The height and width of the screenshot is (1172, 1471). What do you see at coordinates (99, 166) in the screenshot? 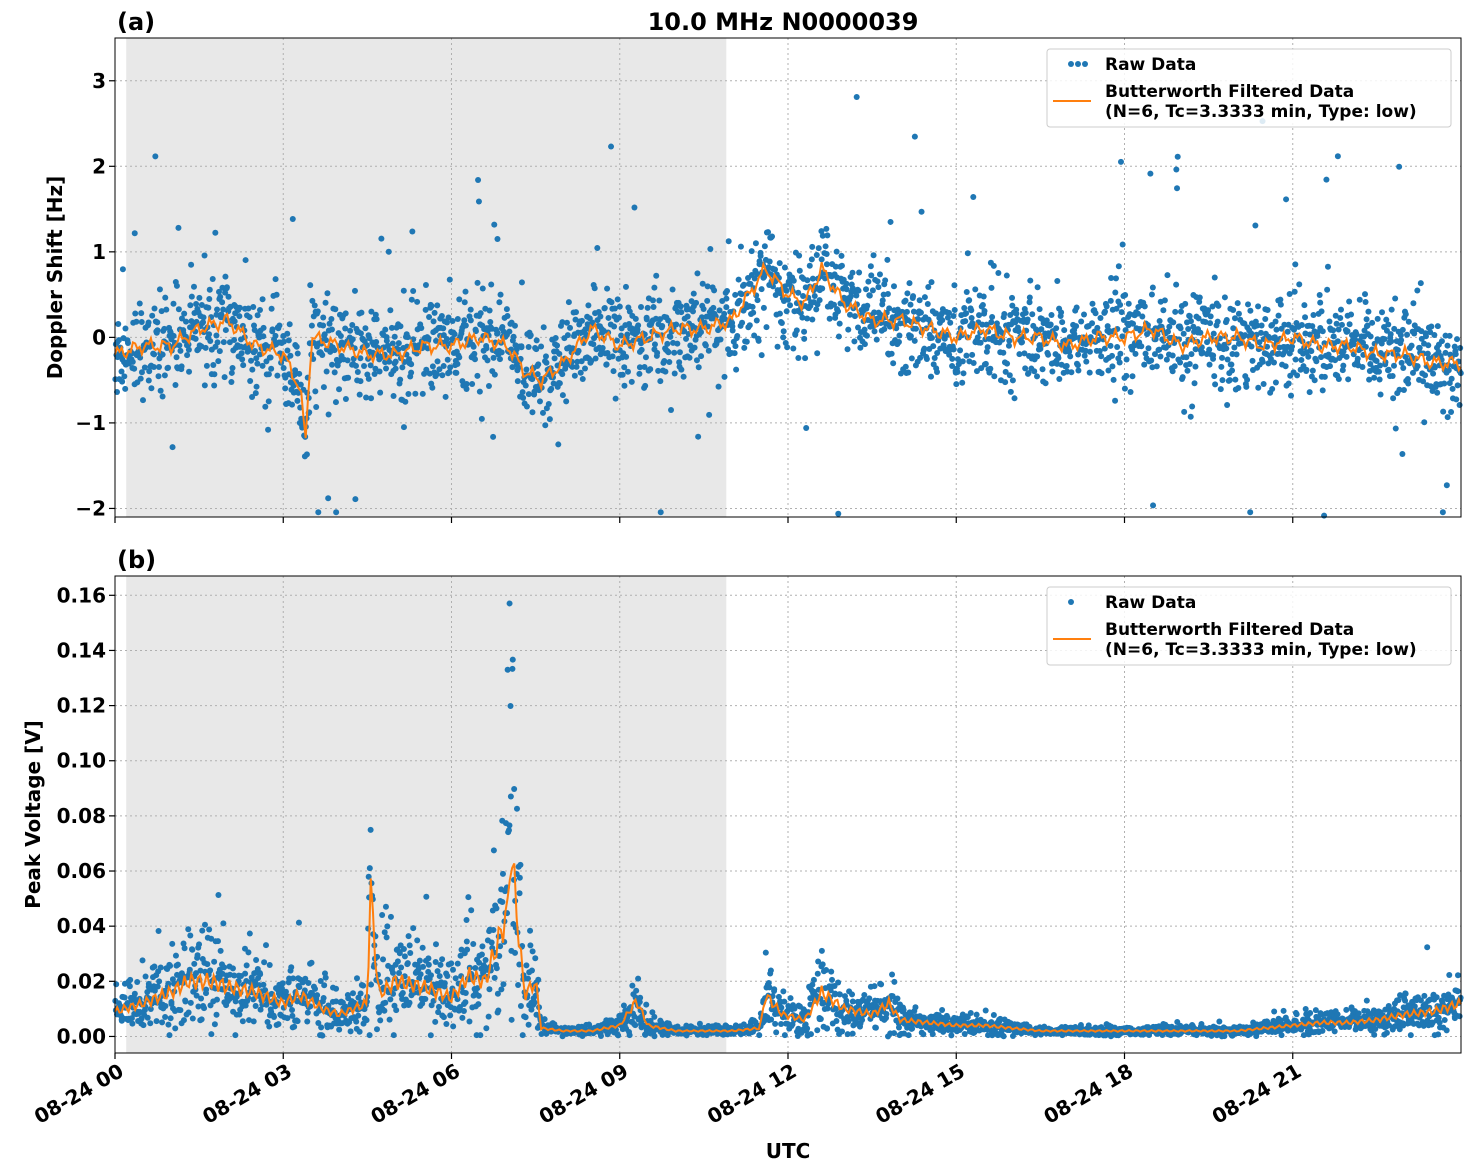
I see `y-tick-label: 2` at bounding box center [99, 166].